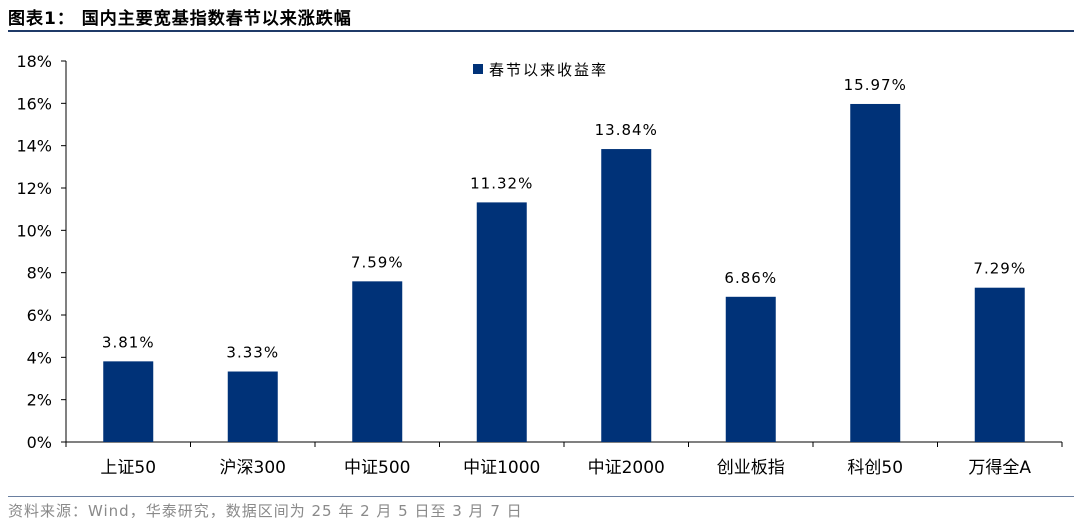  Describe the element at coordinates (501, 183) in the screenshot. I see `data-label: 11.32%` at that location.